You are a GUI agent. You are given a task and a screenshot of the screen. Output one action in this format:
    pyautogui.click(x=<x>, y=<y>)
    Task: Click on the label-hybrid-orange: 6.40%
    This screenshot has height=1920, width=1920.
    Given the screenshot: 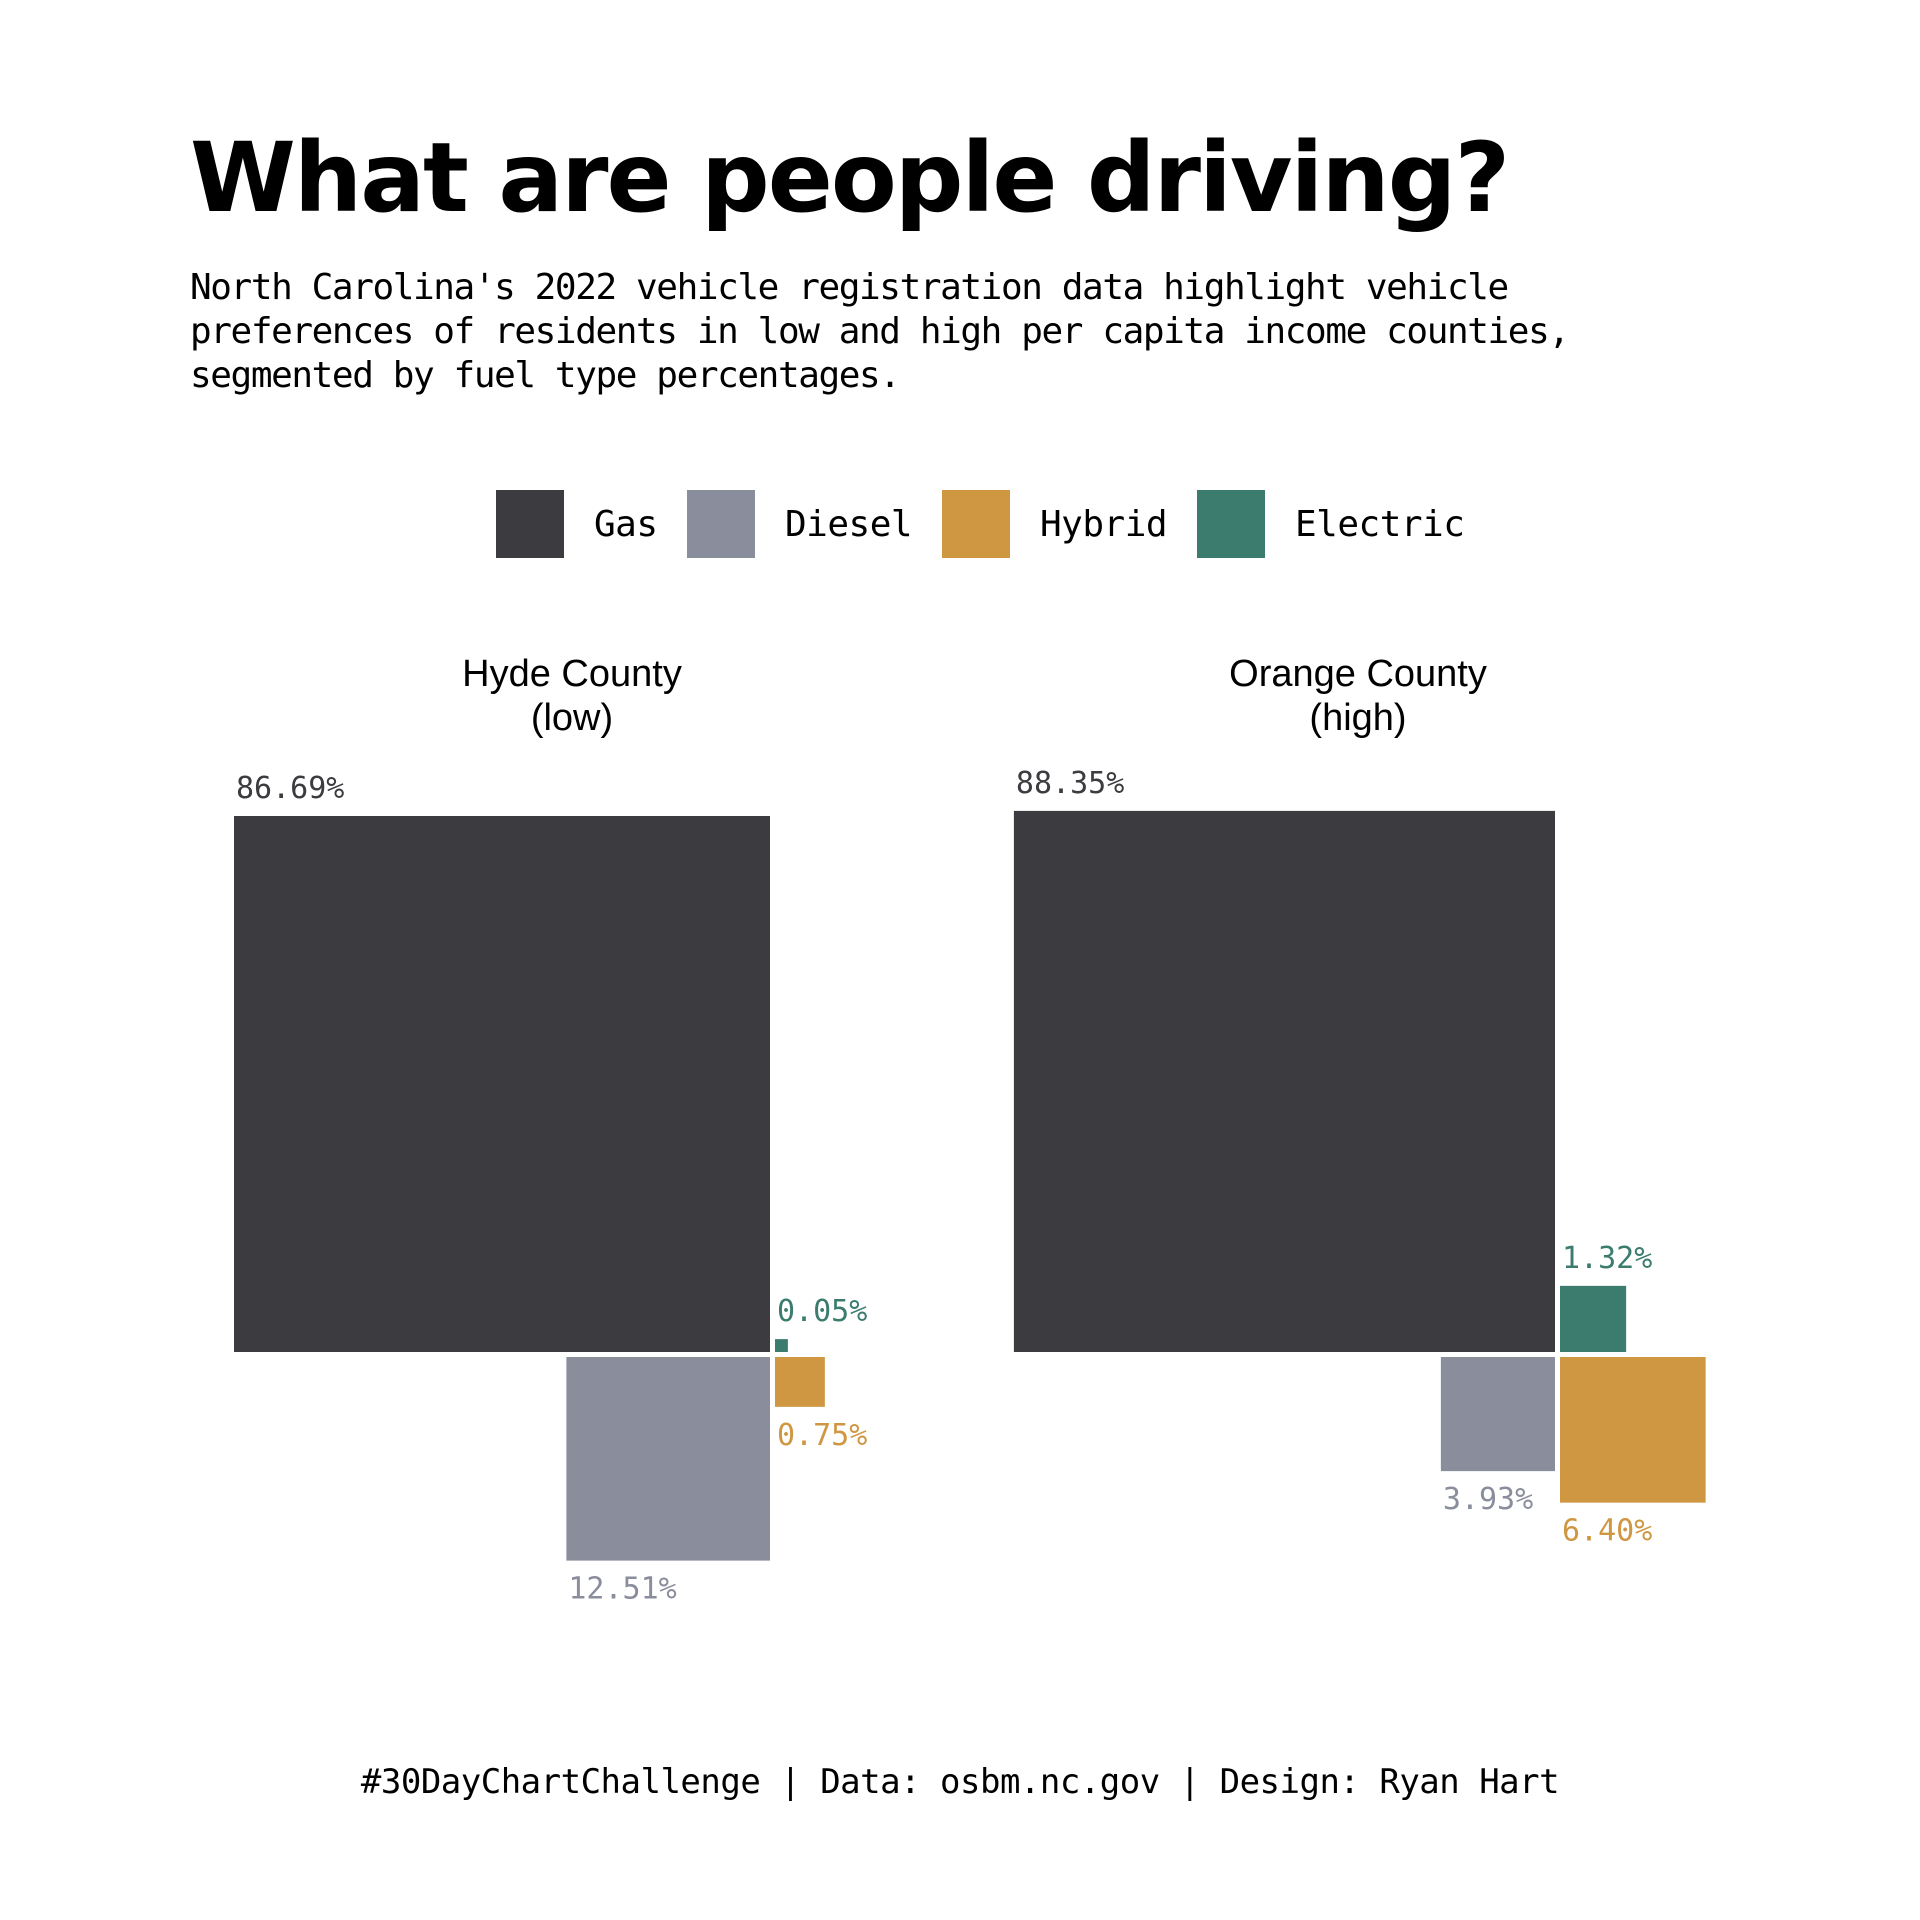 What is the action you would take?
    pyautogui.click(x=1607, y=1531)
    